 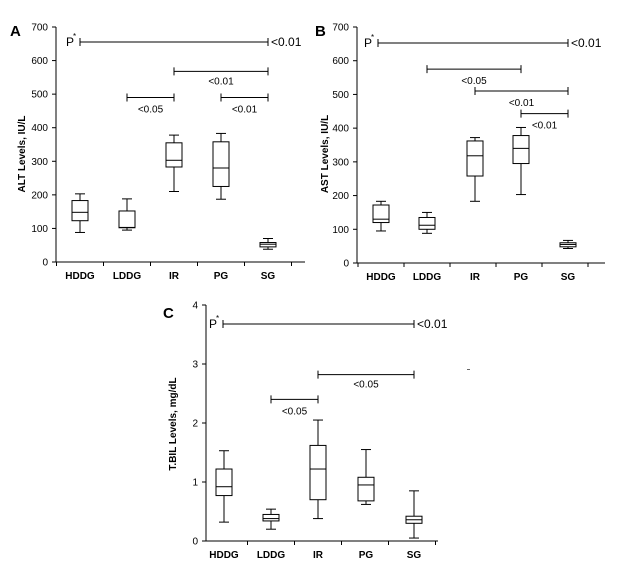 What do you see at coordinates (340, 129) in the screenshot?
I see `panel-b-y-tick-label: 400` at bounding box center [340, 129].